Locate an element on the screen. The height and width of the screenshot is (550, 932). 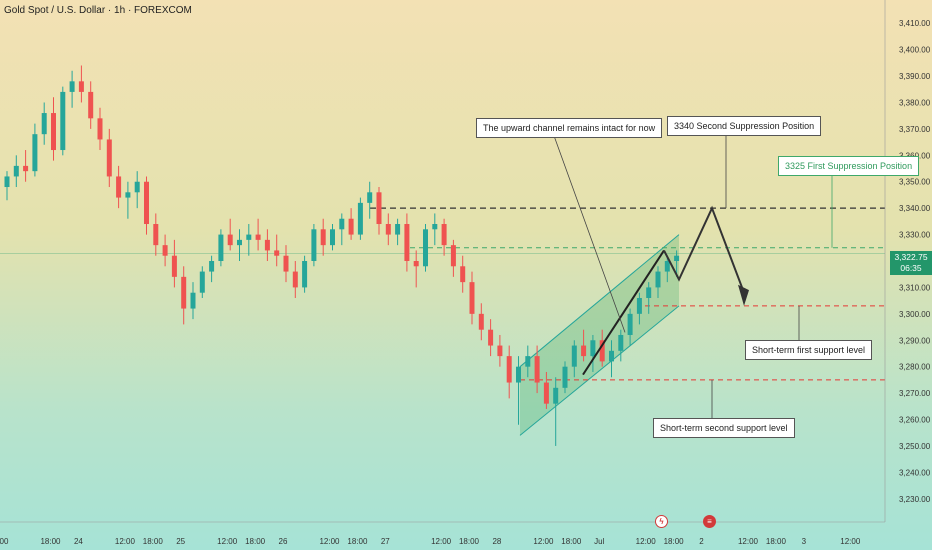
y-tick-label: 3,290.00 is located at coordinates (915, 340).